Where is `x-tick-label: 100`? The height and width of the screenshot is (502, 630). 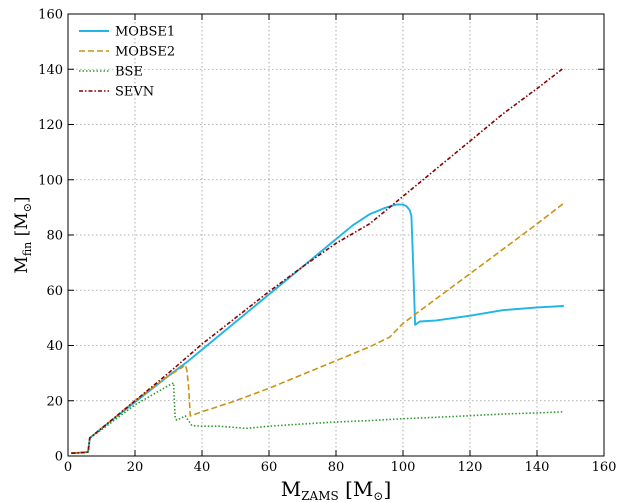 x-tick-label: 100 is located at coordinates (403, 467).